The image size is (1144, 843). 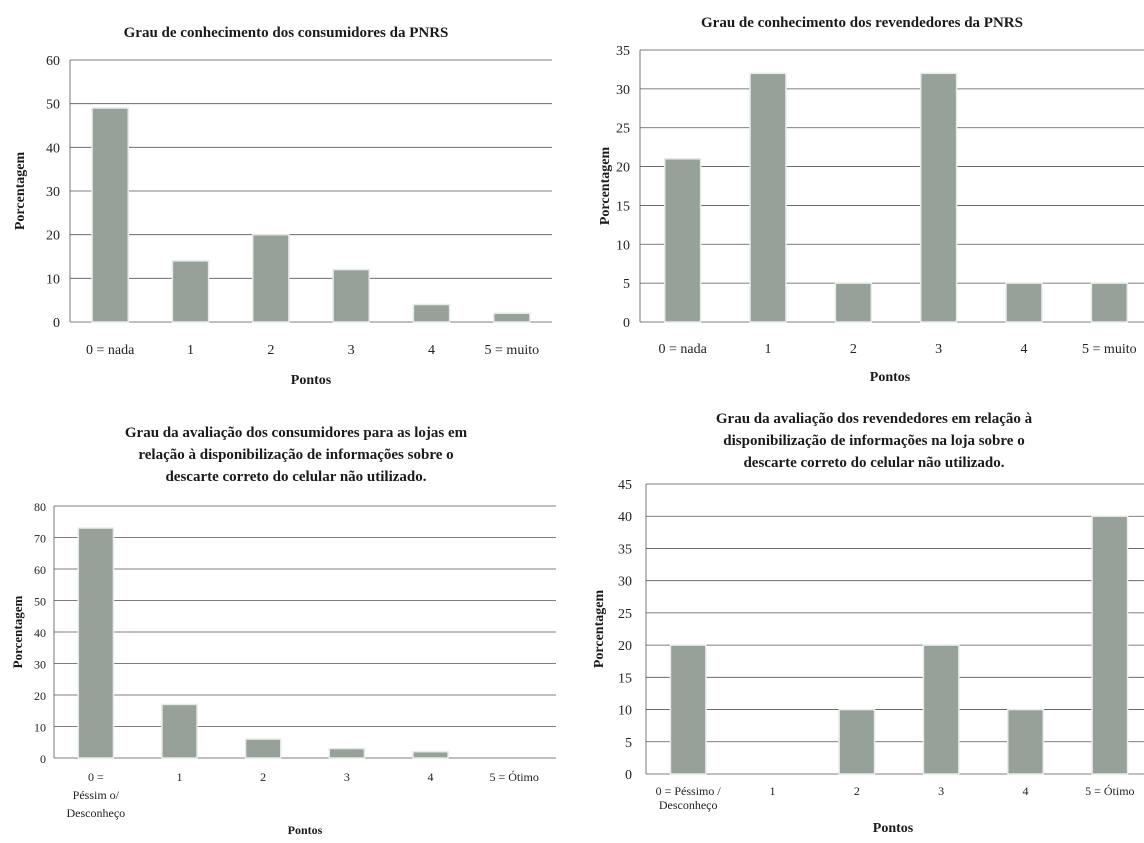 What do you see at coordinates (96, 777) in the screenshot?
I see `x-tick-label: 0 =` at bounding box center [96, 777].